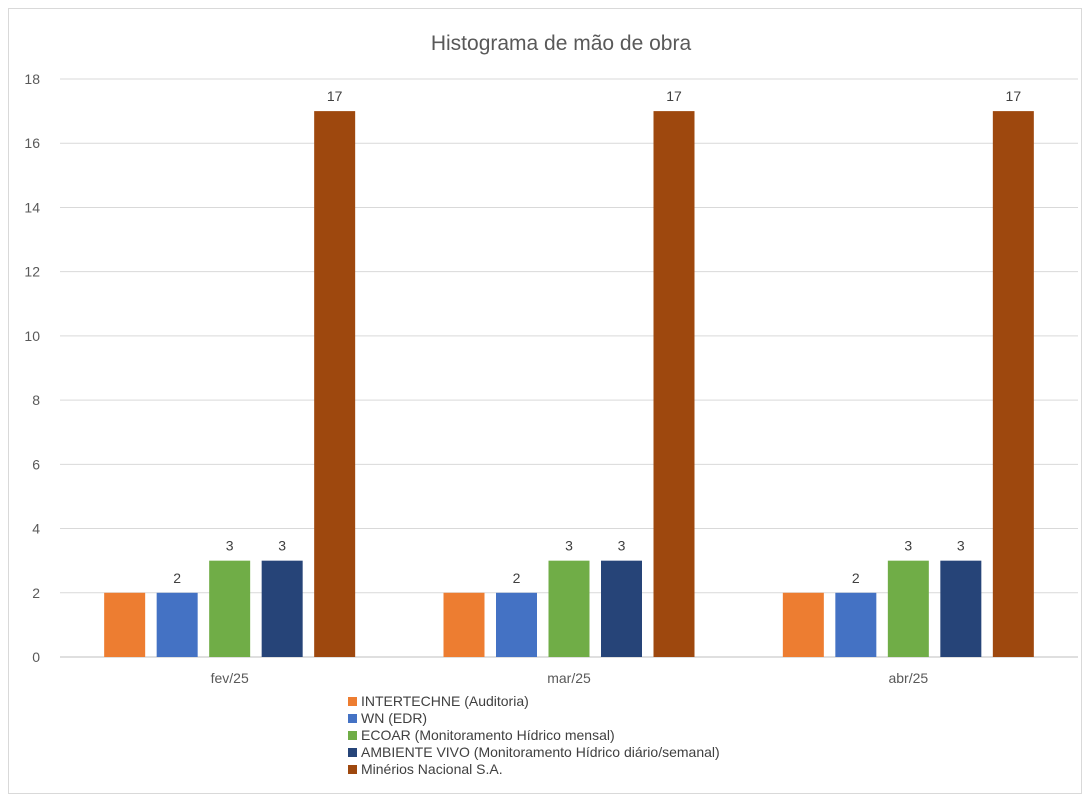 The image size is (1092, 796). I want to click on legend-label: ECOAR (Monitoramento Hídrico mensal), so click(488, 735).